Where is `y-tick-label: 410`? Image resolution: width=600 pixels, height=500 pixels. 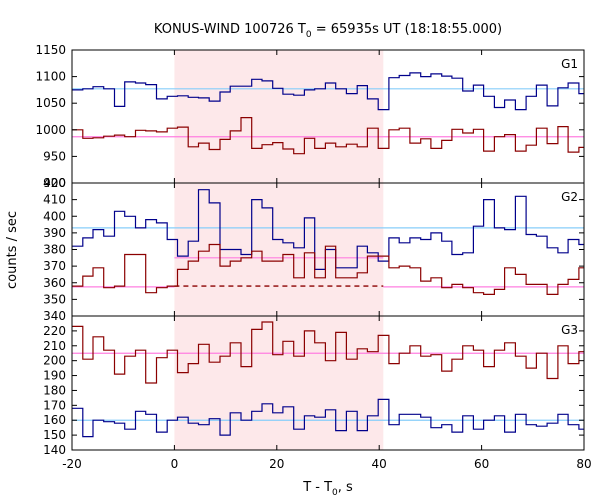 y-tick-label: 410 is located at coordinates (54, 200).